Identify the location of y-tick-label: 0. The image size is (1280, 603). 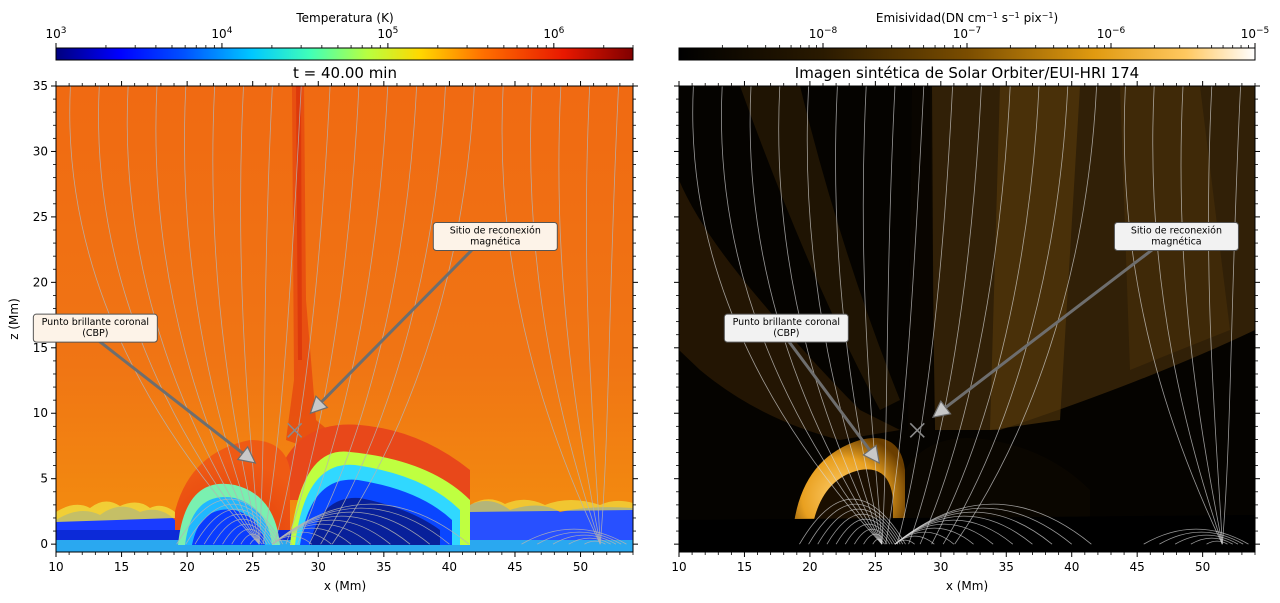
(44, 544).